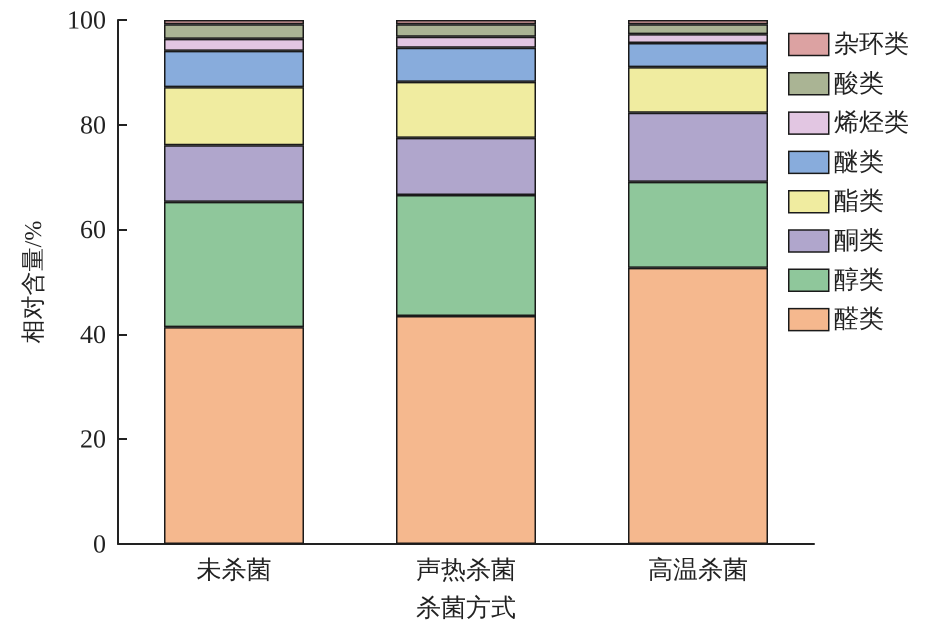 This screenshot has width=937, height=631. I want to click on x-tick-label: 声热杀菌, so click(466, 570).